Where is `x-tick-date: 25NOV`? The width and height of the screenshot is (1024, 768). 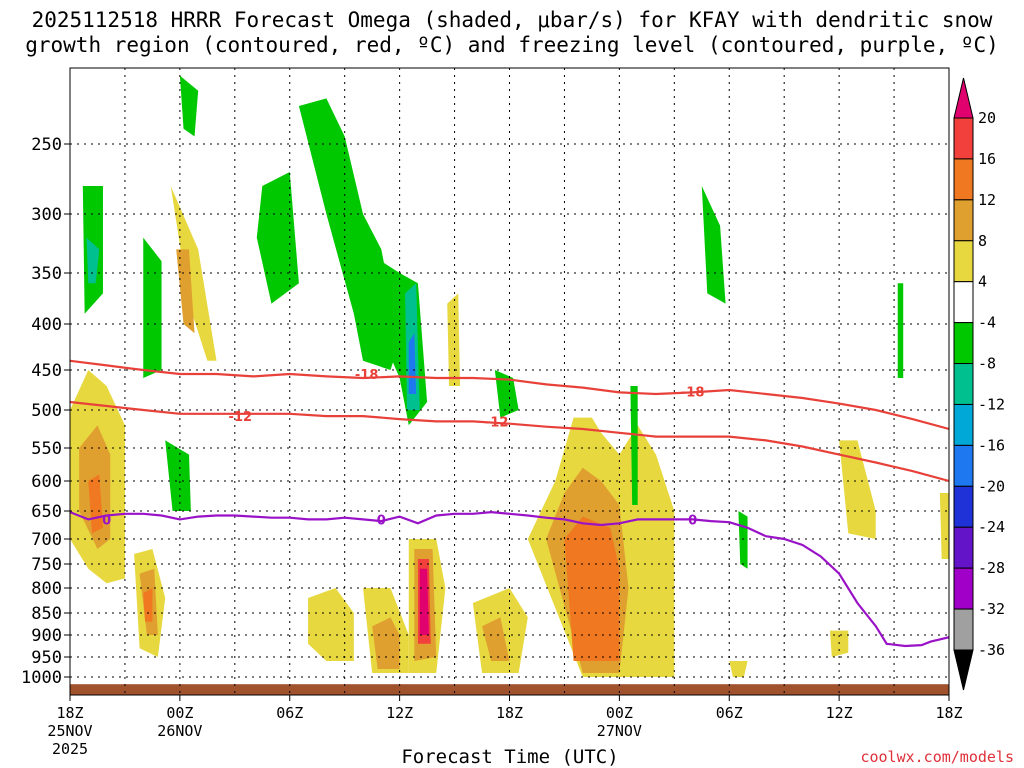 x-tick-date: 25NOV is located at coordinates (69, 731).